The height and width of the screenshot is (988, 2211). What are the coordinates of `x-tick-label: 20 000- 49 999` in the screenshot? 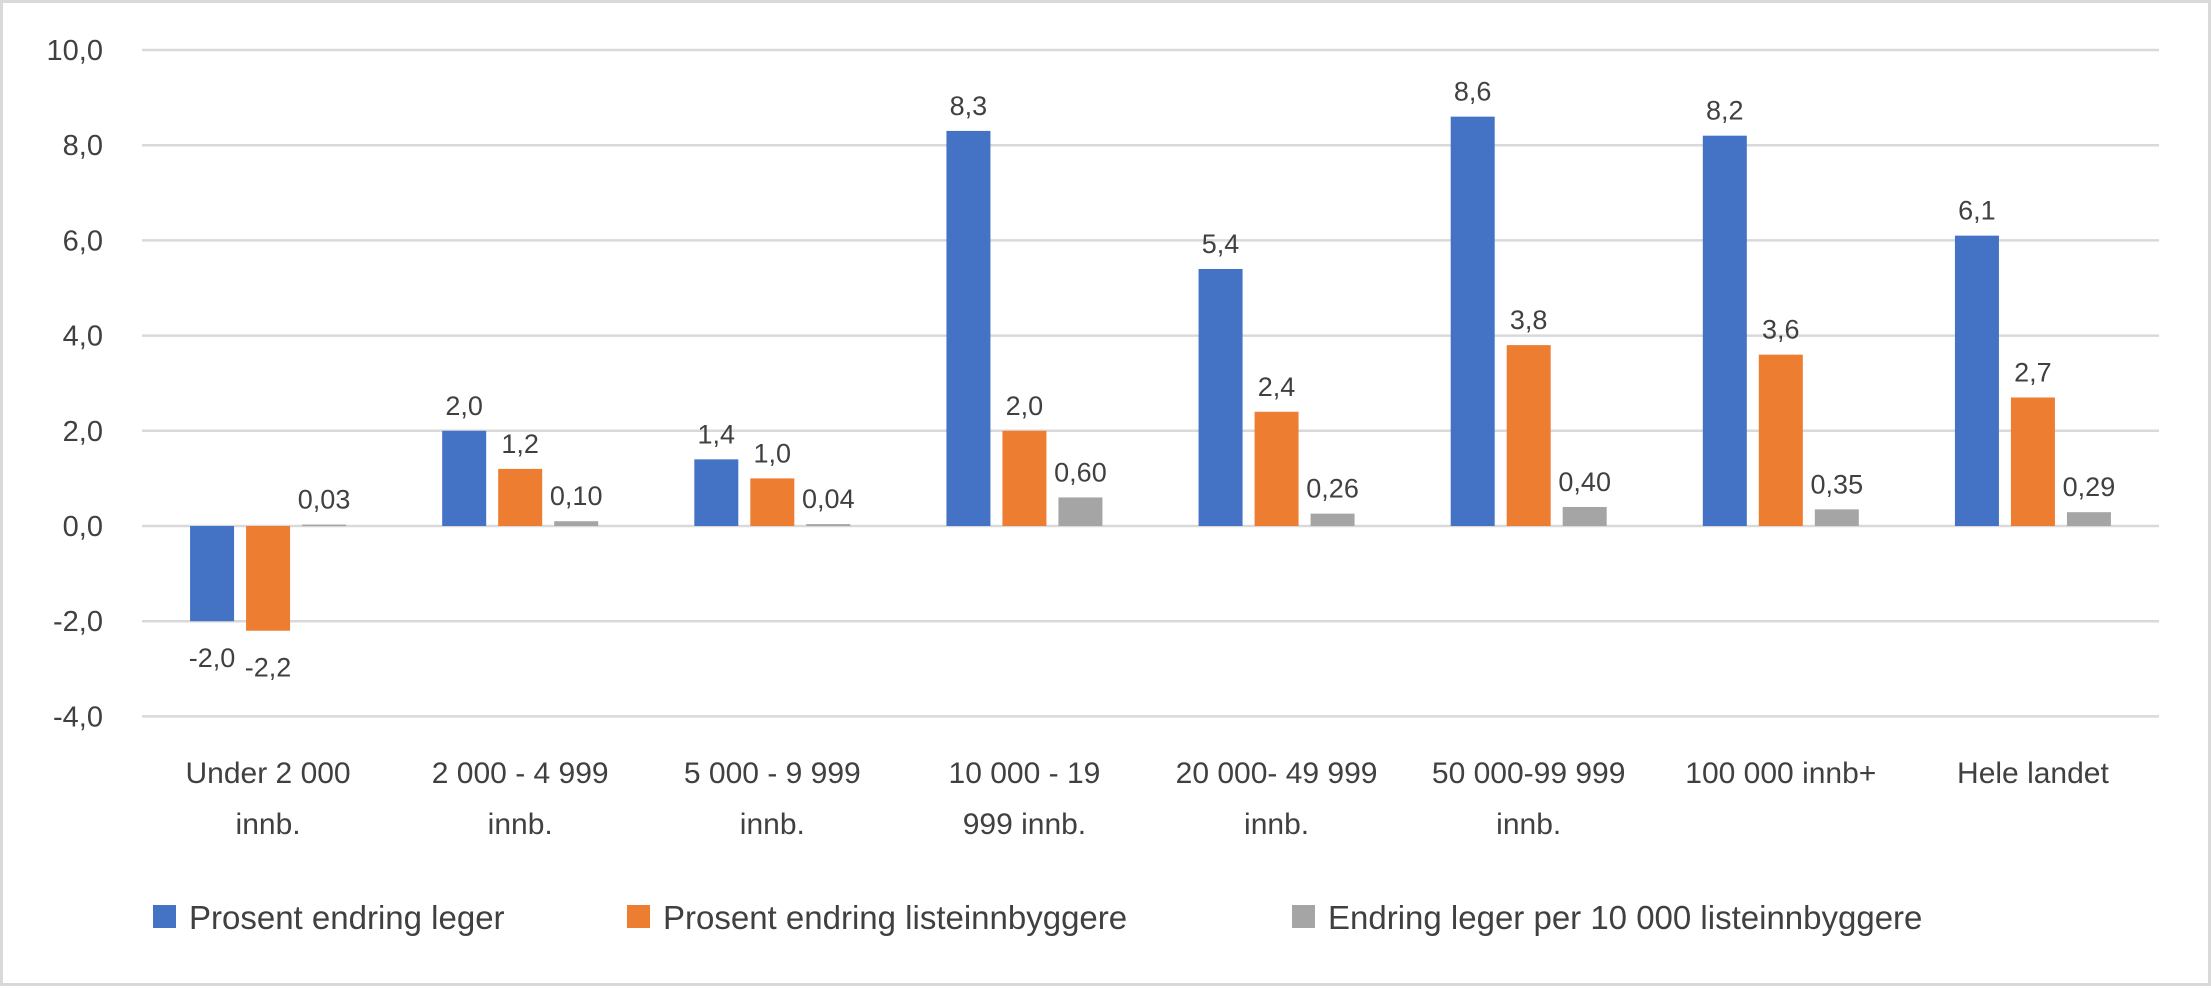 It's located at (1277, 773).